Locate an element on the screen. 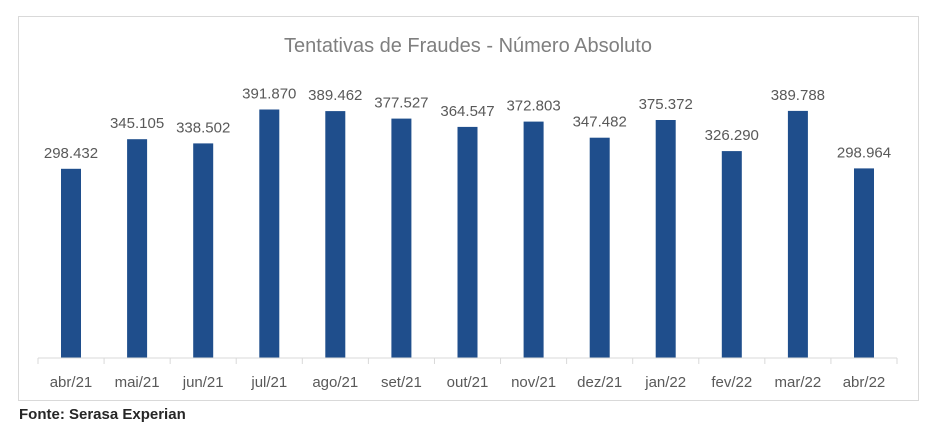 The width and height of the screenshot is (940, 431). x-tick-label: abr/21 is located at coordinates (71, 382).